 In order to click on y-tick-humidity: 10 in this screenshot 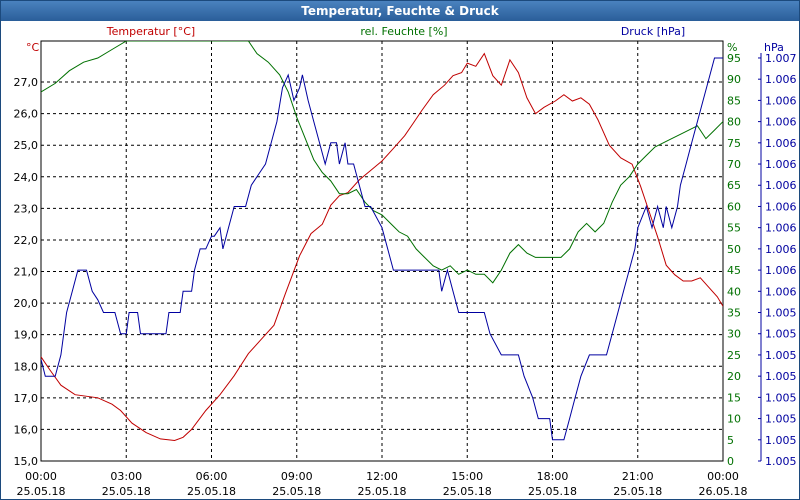, I will do `click(734, 419)`.